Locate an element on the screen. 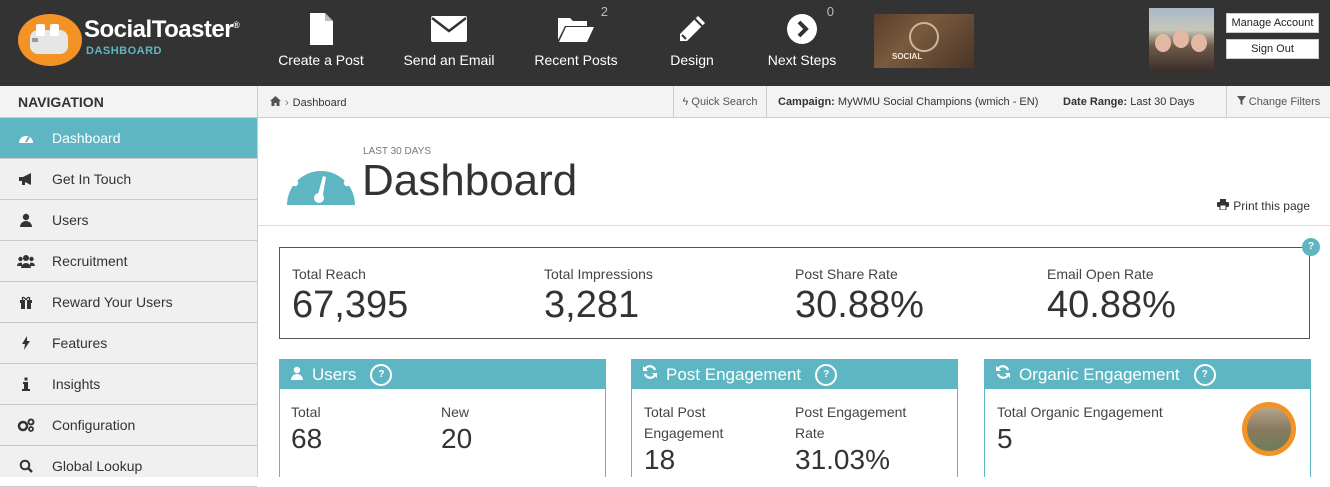 This screenshot has width=1330, height=487. panel-title: Users is located at coordinates (334, 374).